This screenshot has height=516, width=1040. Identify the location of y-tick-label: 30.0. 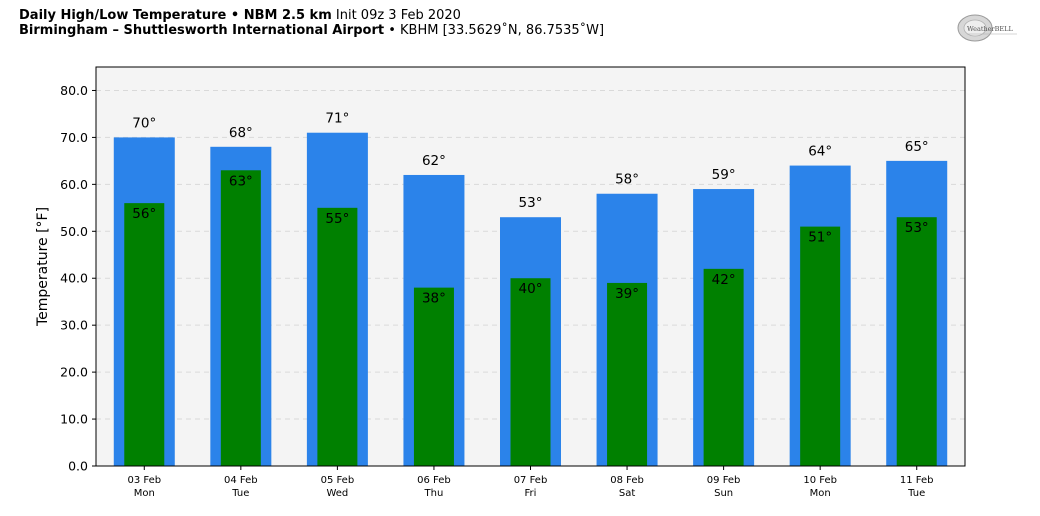
(74, 325).